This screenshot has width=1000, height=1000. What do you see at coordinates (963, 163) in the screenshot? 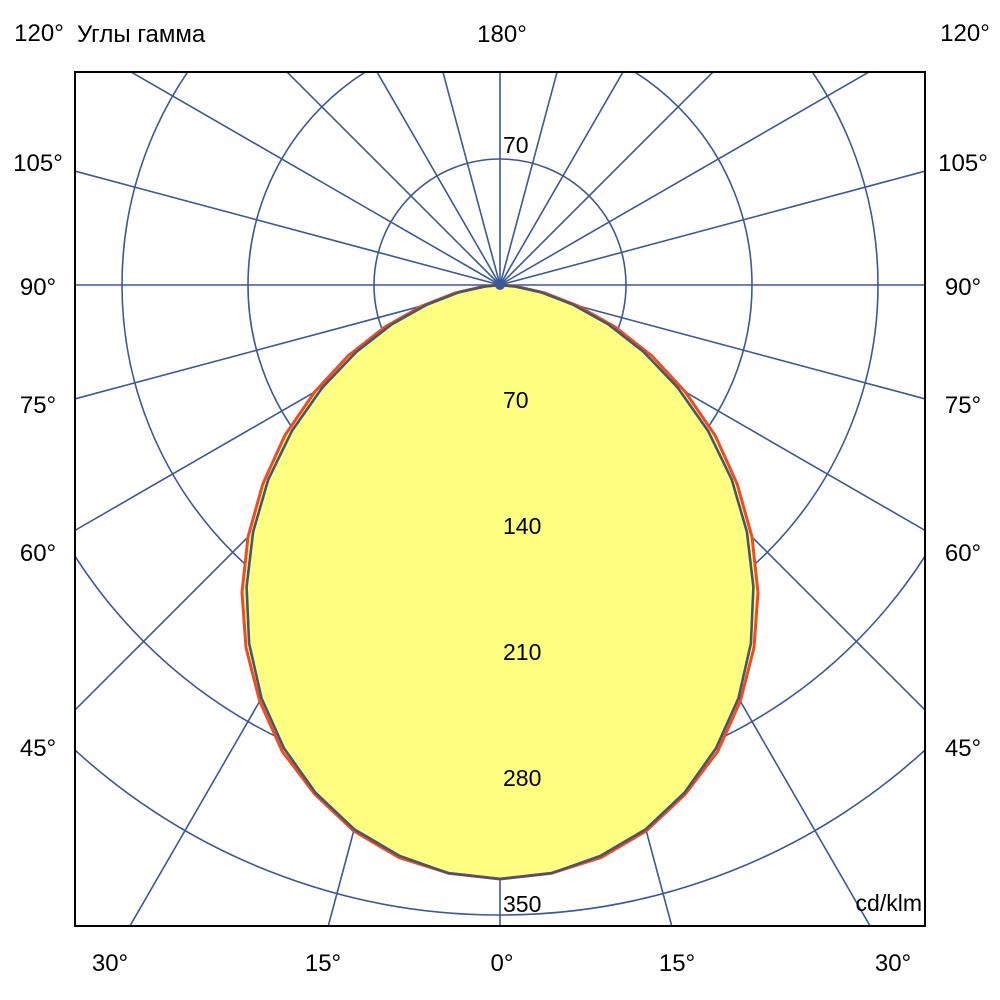
I see `right-angle-label: 105°` at bounding box center [963, 163].